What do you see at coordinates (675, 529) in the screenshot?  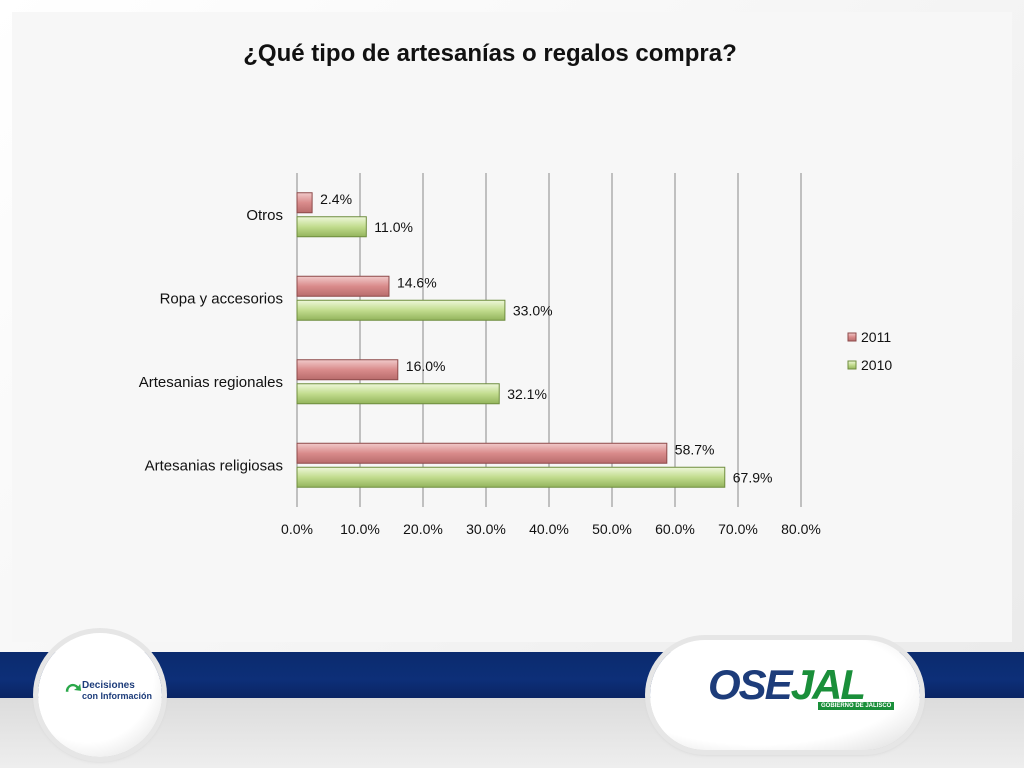 I see `x-tick-label: 60.0%` at bounding box center [675, 529].